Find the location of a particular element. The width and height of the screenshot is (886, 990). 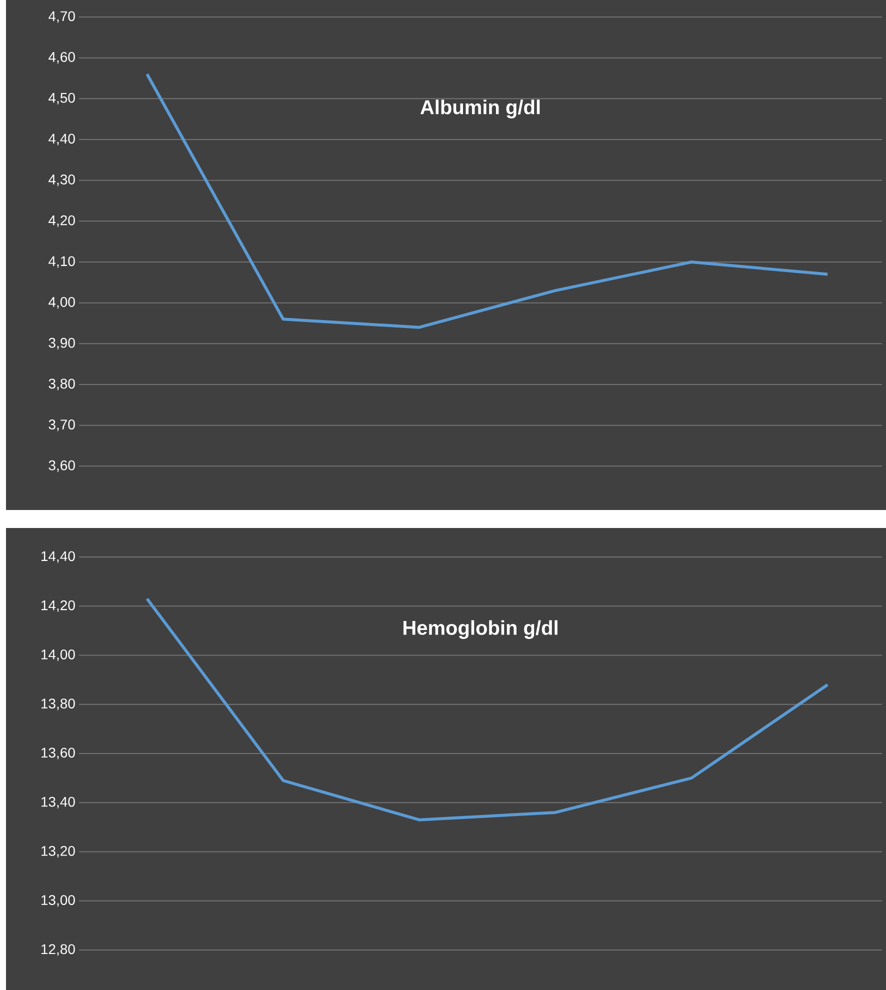

y-tick-label: 3,70 is located at coordinates (61, 426).